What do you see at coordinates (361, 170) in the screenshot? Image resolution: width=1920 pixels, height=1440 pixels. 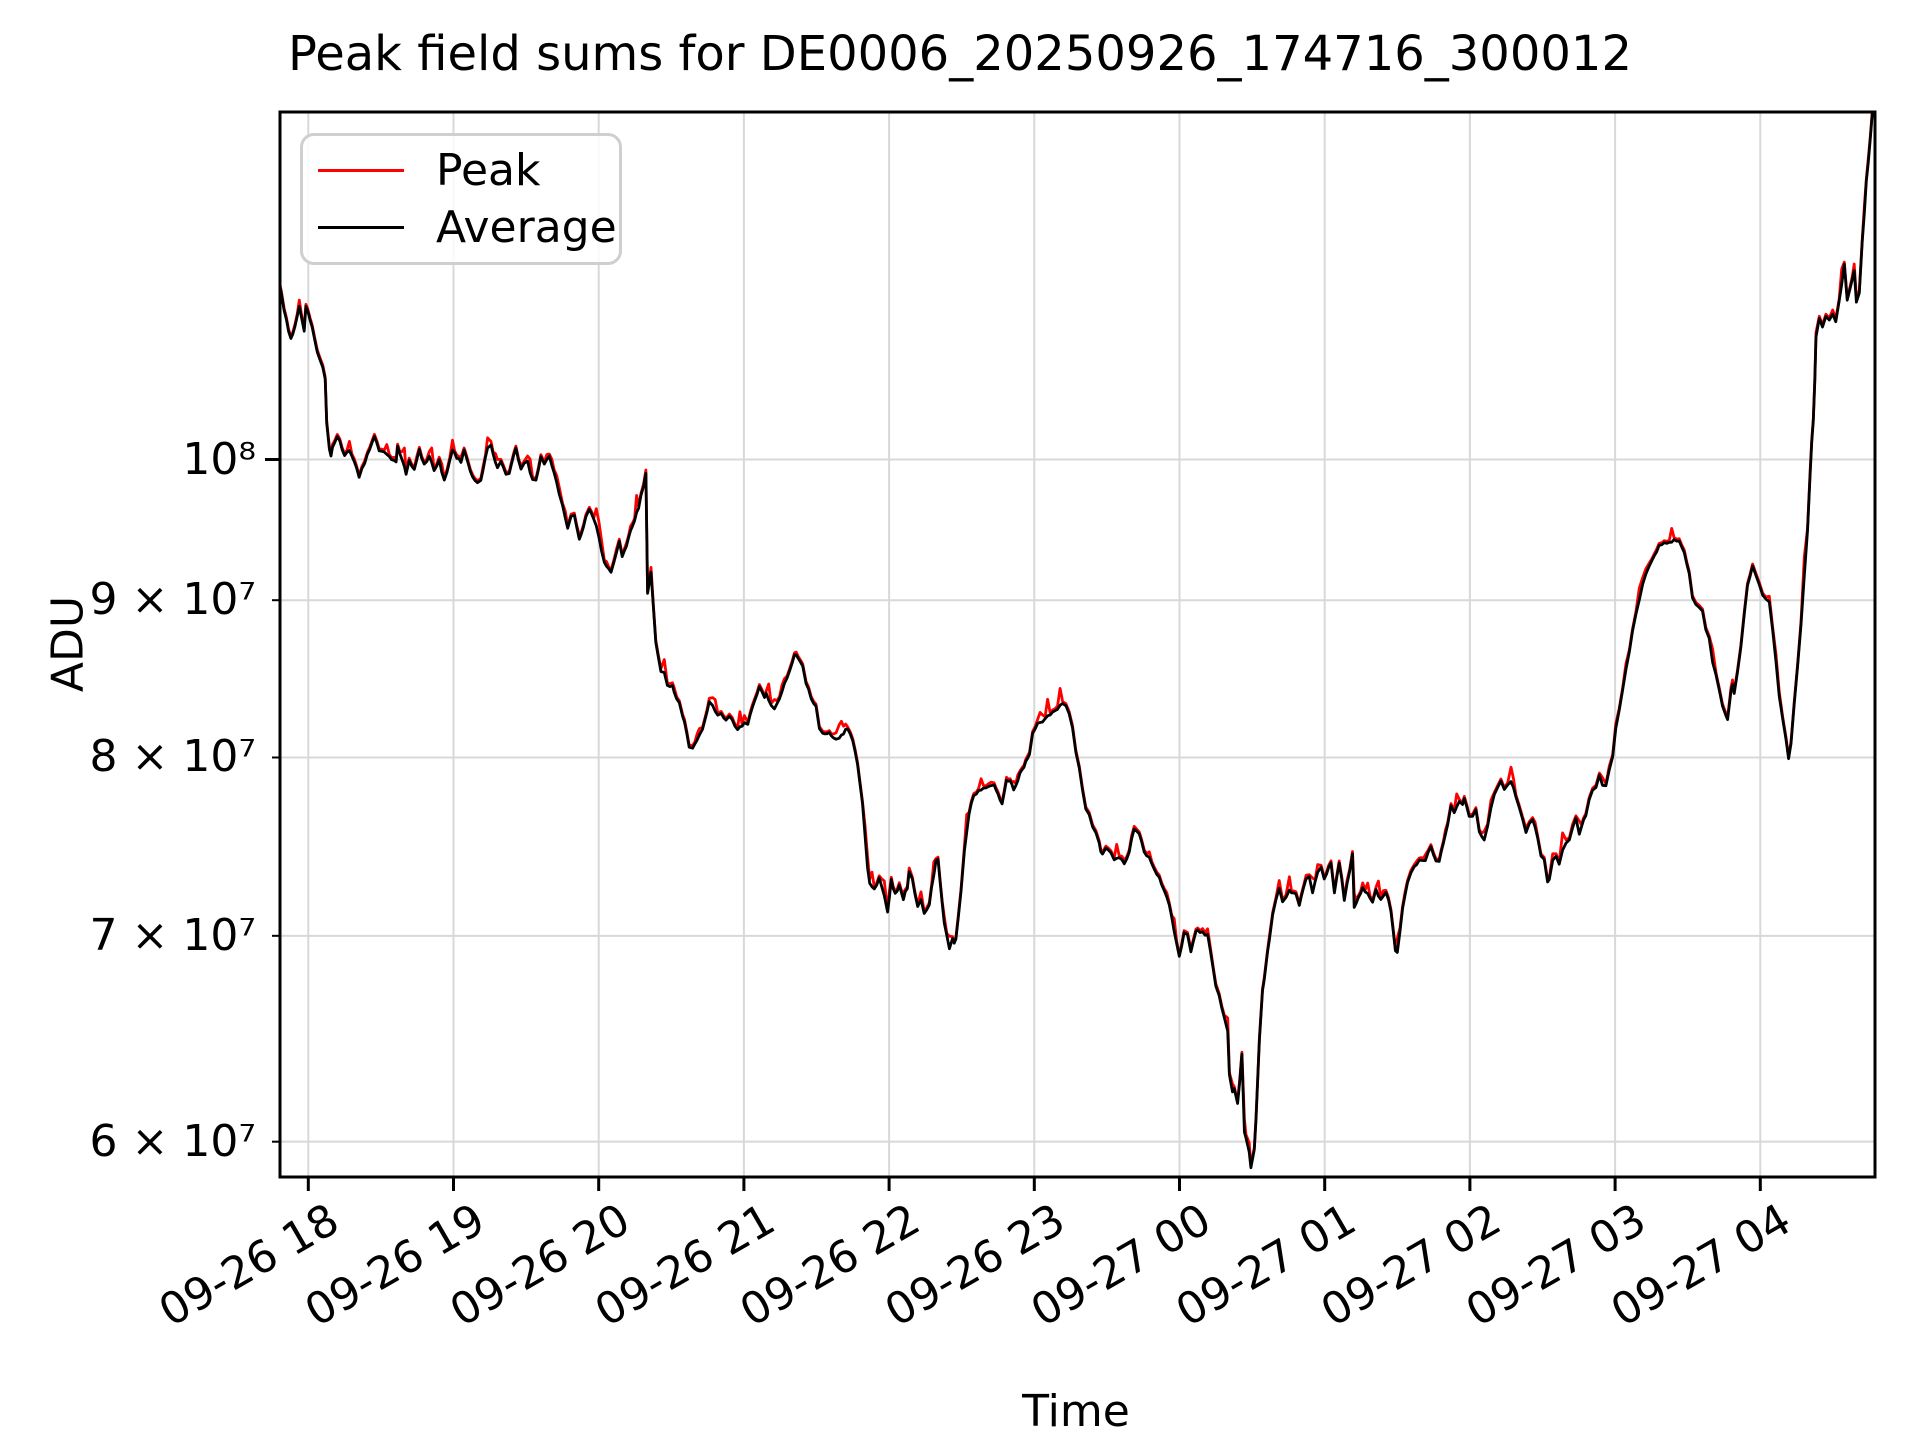 I see `legend-swatch-peak` at bounding box center [361, 170].